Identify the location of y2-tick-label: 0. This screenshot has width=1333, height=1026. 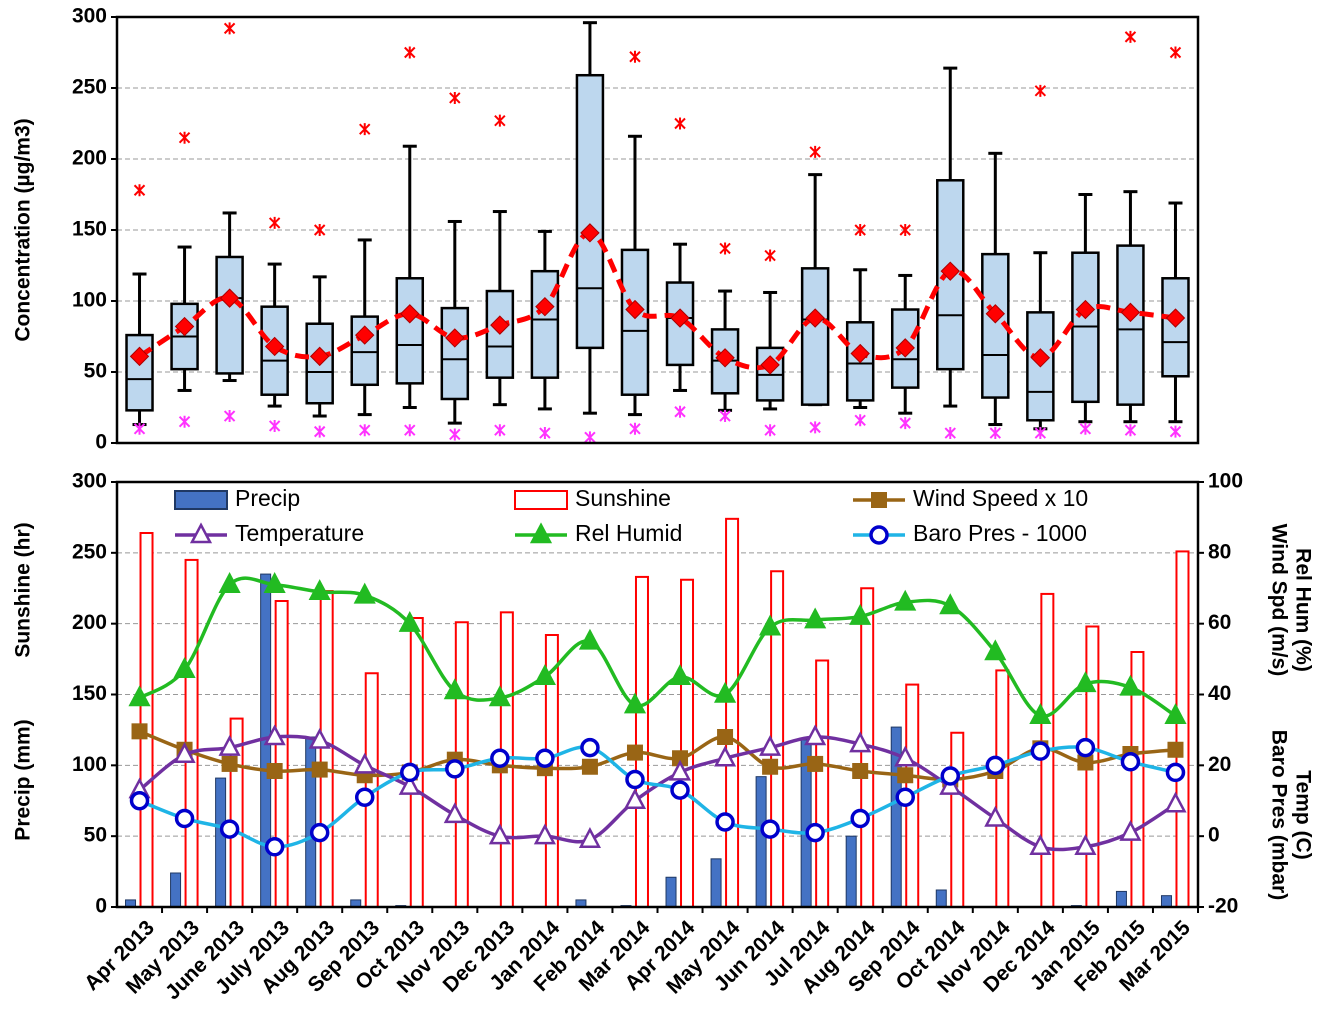
(1214, 835).